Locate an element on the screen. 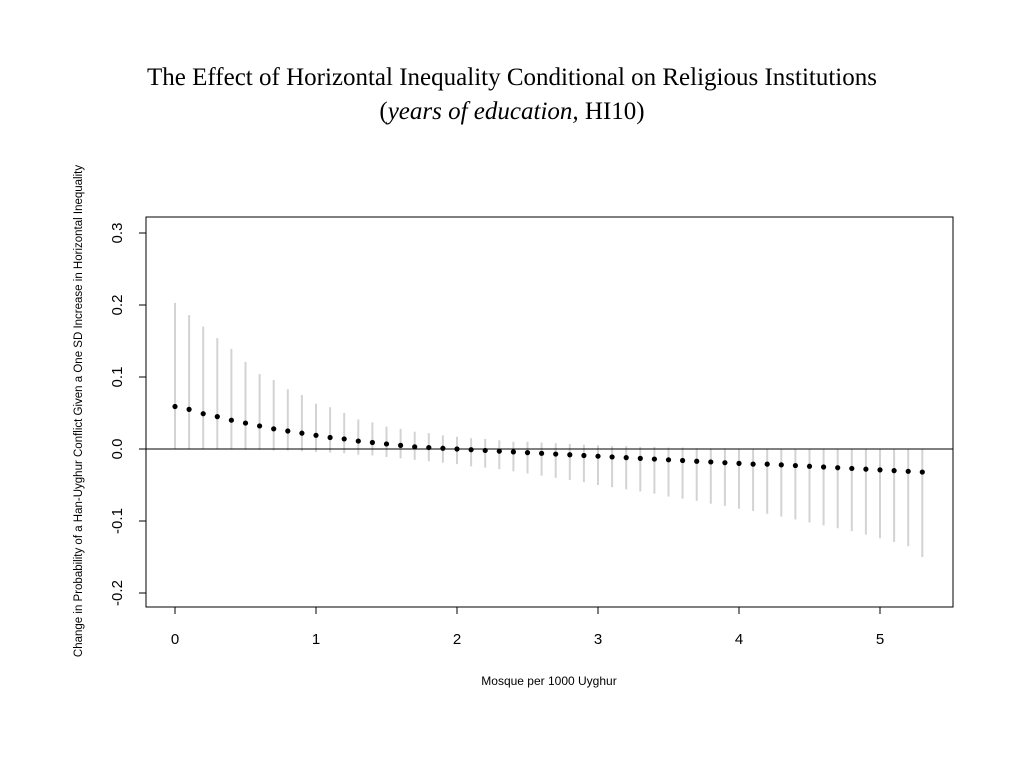  x-tick-label: 3 is located at coordinates (598, 639).